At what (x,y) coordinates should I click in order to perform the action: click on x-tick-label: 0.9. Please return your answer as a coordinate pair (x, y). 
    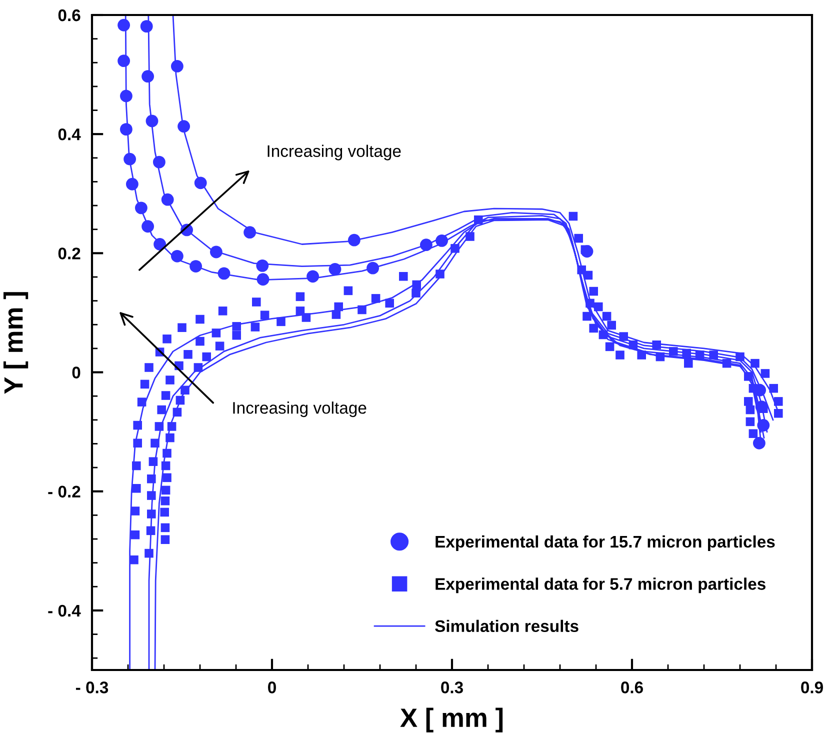
    Looking at the image, I should click on (812, 688).